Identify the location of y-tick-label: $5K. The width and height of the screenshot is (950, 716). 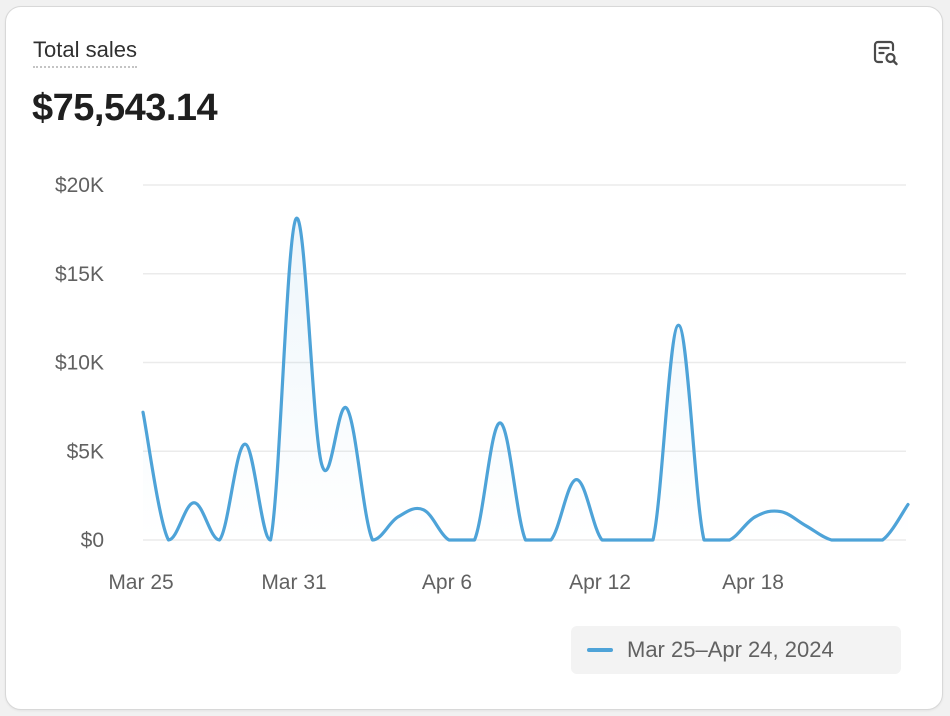
(85, 451).